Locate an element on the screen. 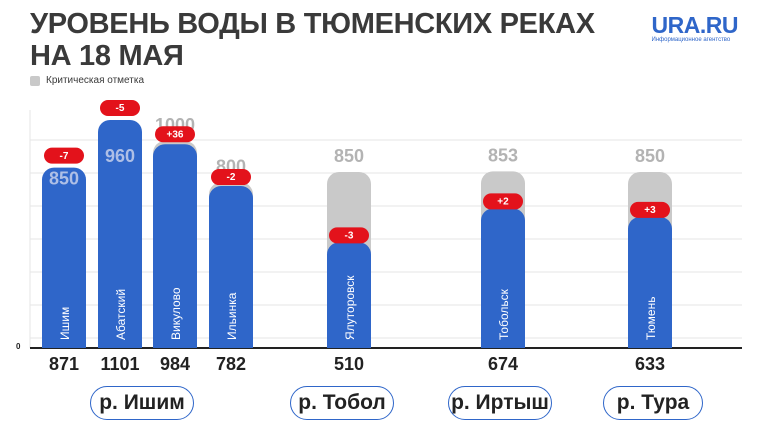  level-value-label: 1101 is located at coordinates (119, 364).